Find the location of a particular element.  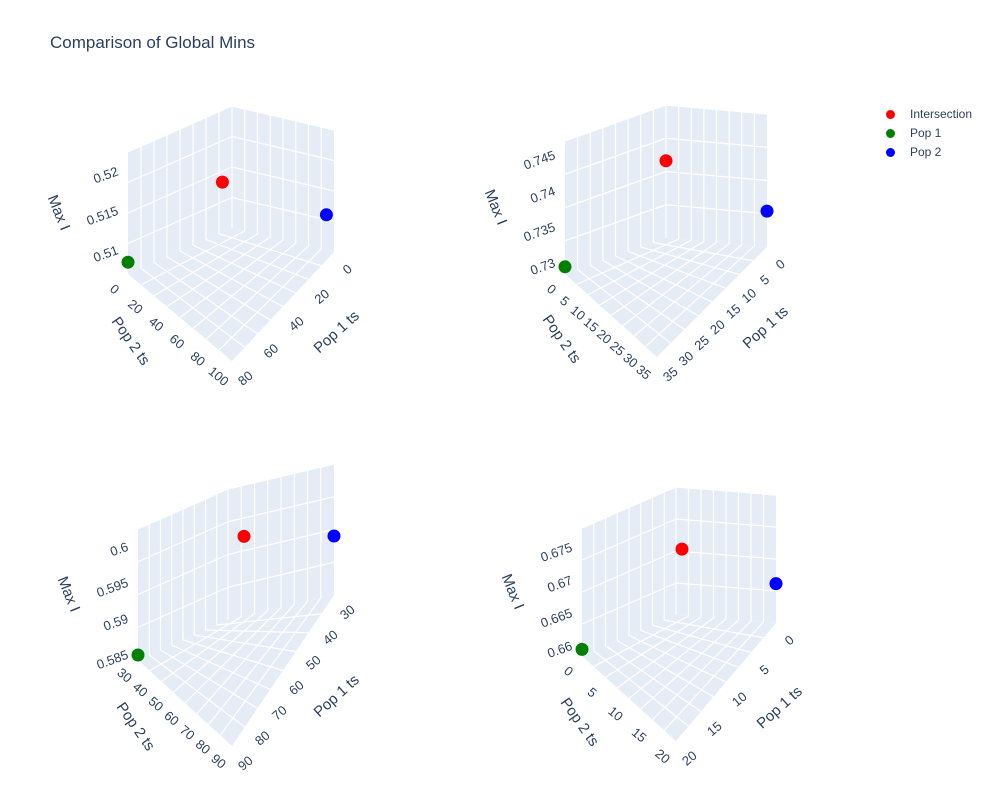

y-tick-label: 100 is located at coordinates (219, 375).